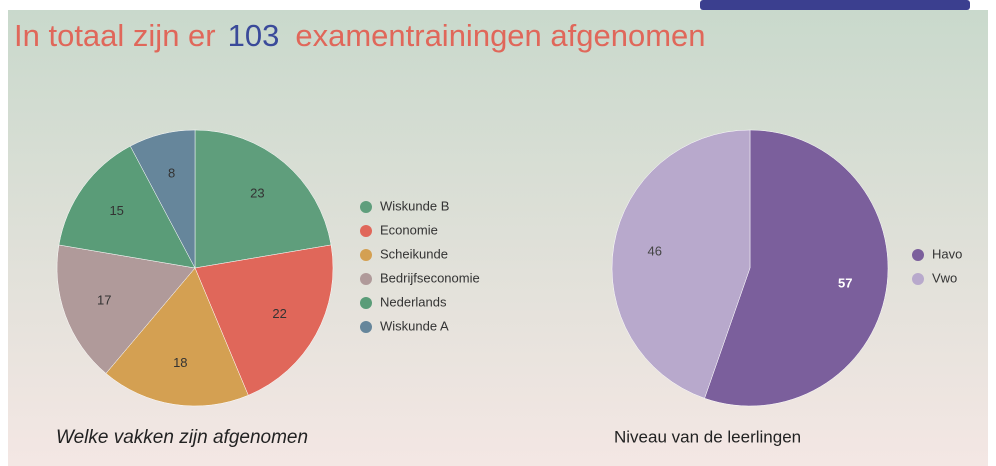 Image resolution: width=996 pixels, height=466 pixels. What do you see at coordinates (254, 35) in the screenshot?
I see `heading-count: 103` at bounding box center [254, 35].